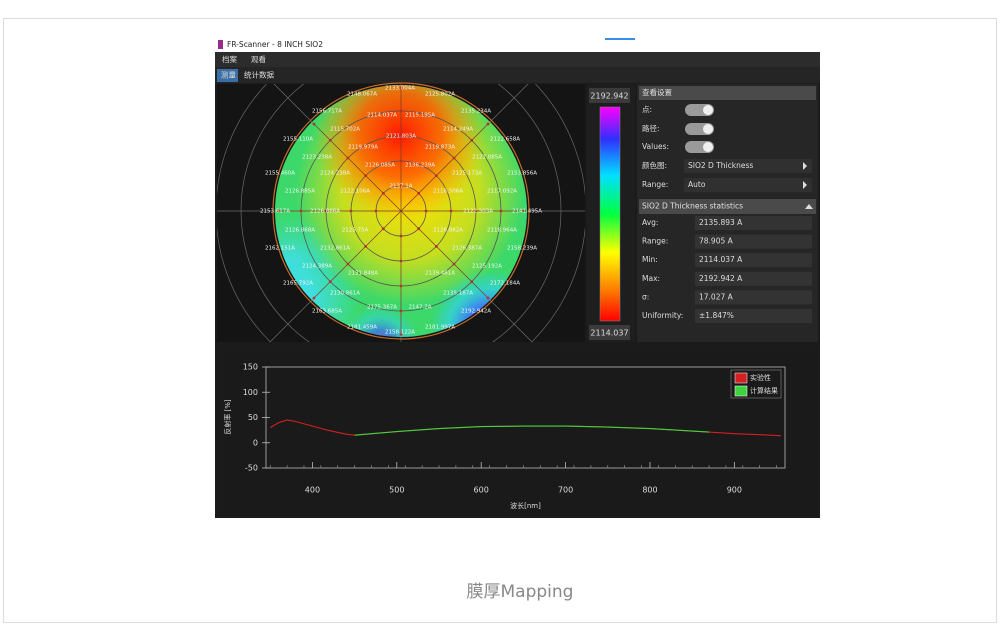  What do you see at coordinates (259, 75) in the screenshot?
I see `tab: 统计数据` at bounding box center [259, 75].